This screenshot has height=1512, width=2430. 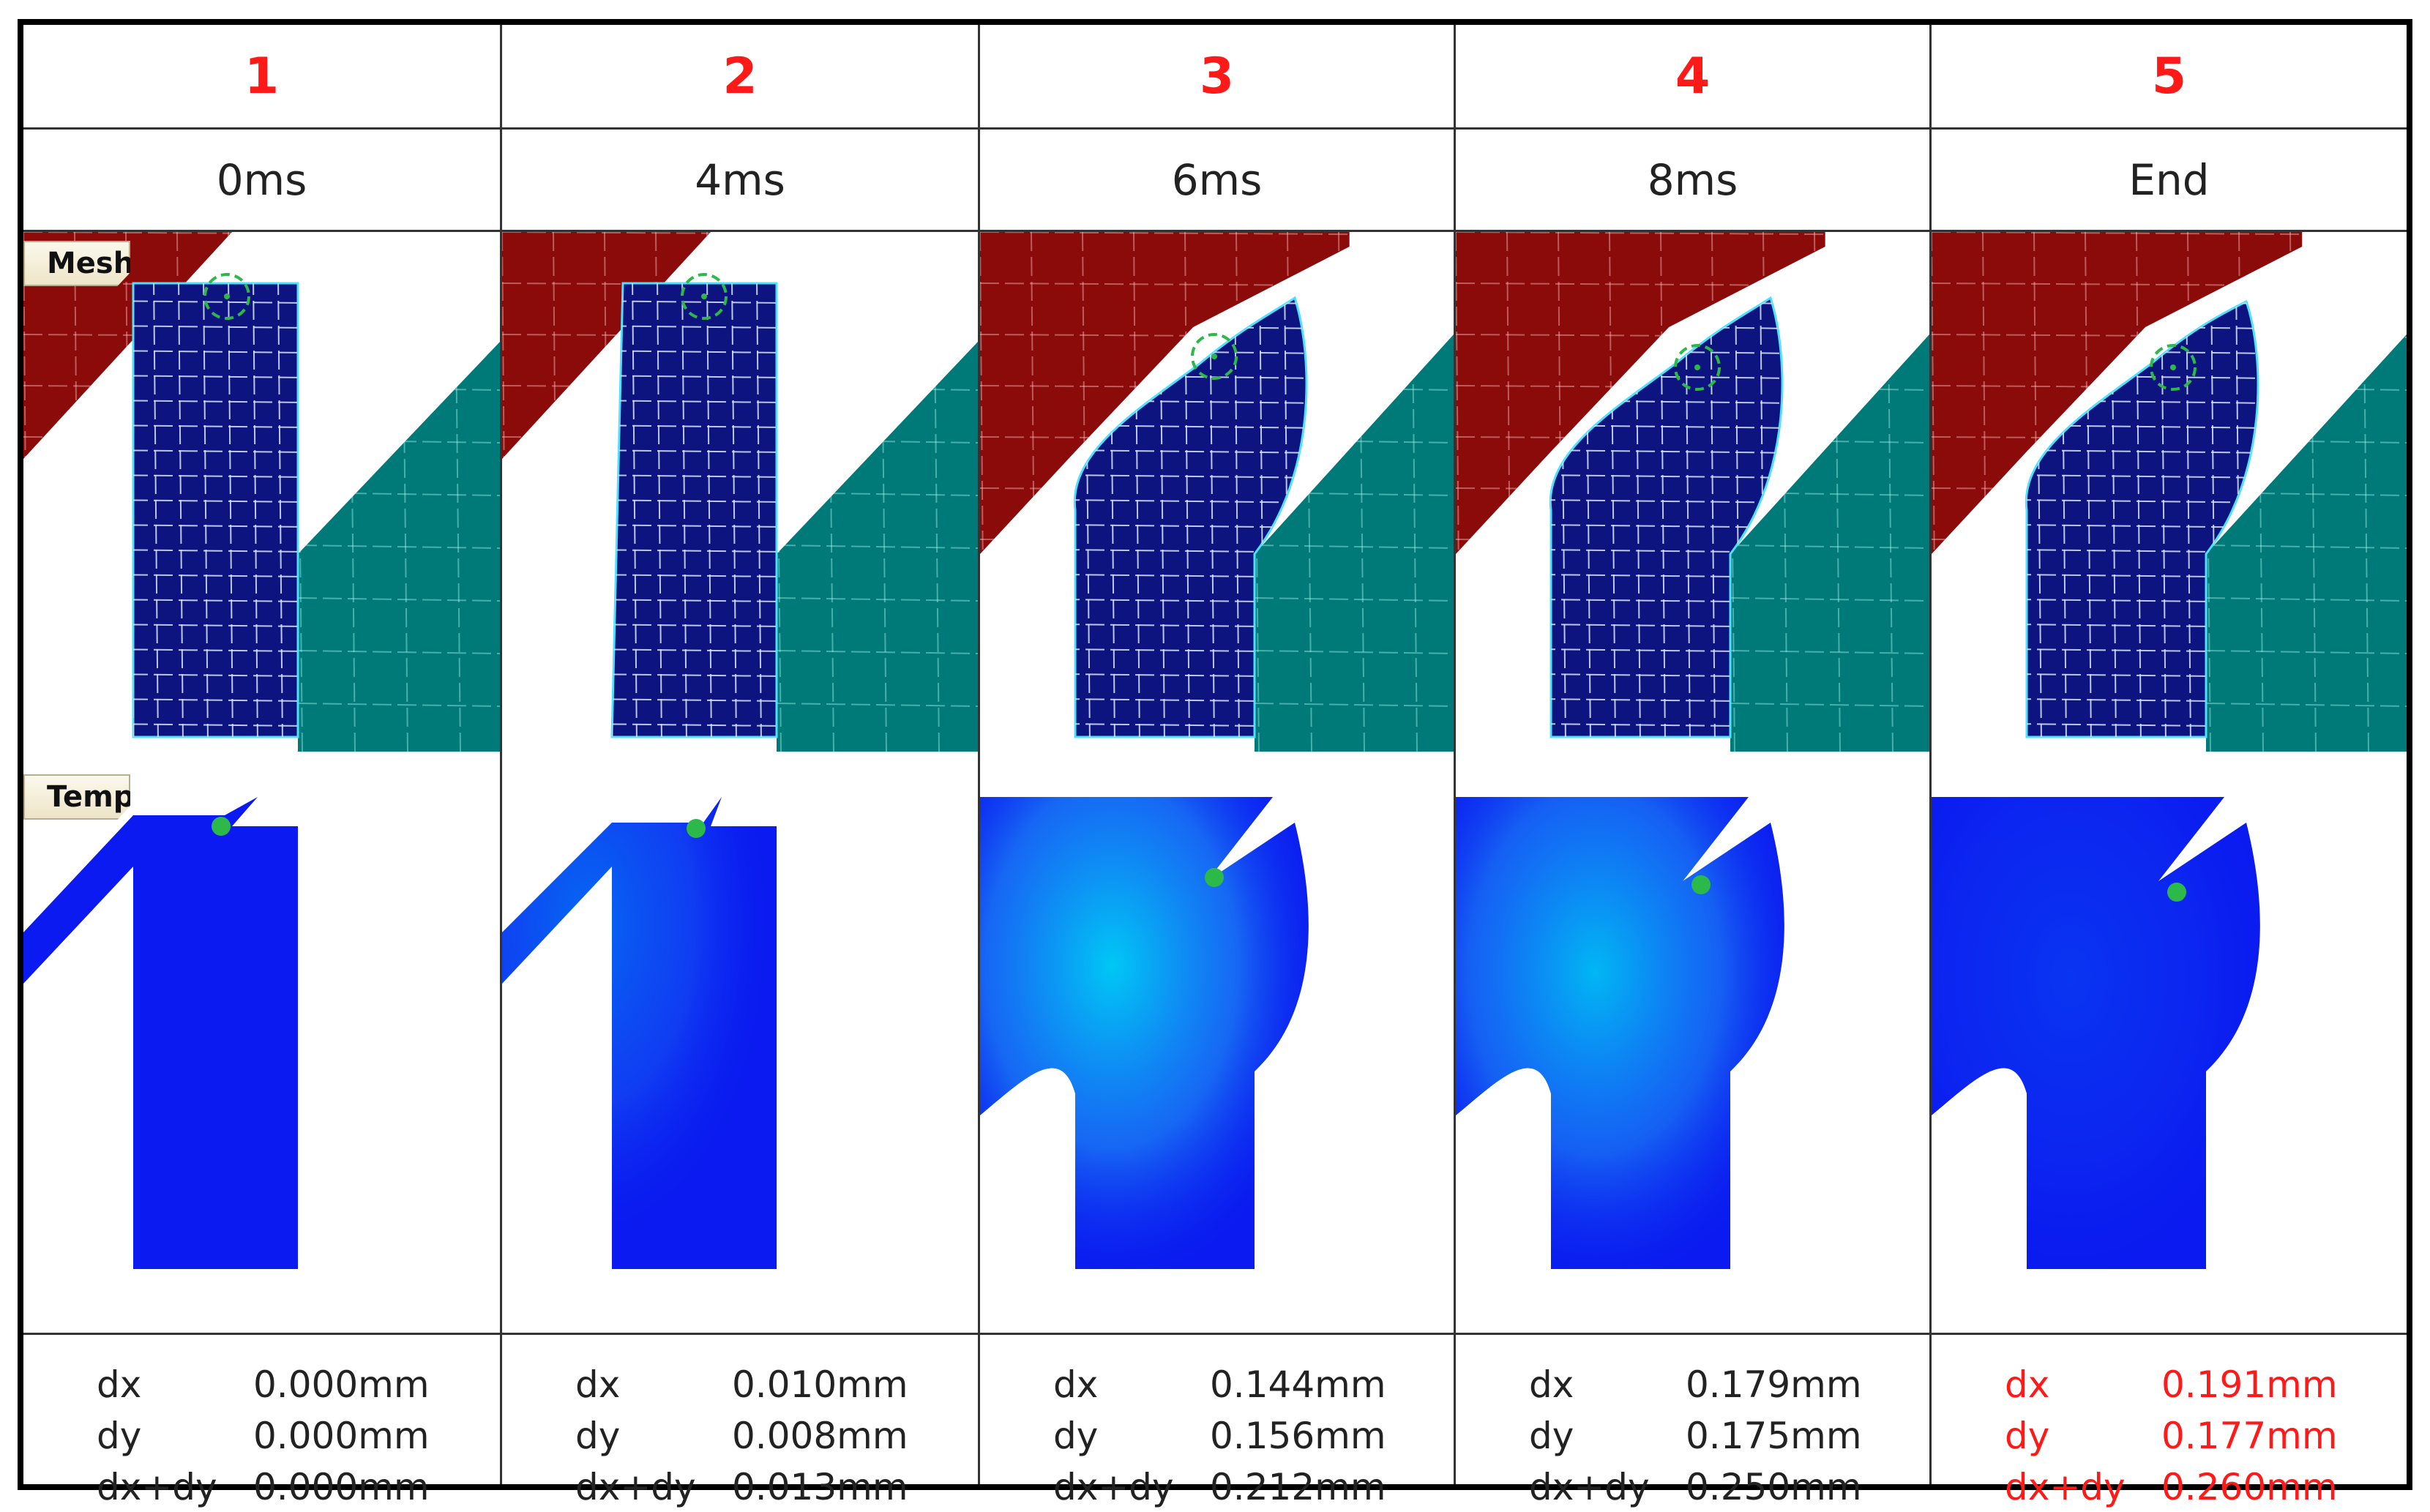 What do you see at coordinates (1298, 1436) in the screenshot?
I see `readout-value: 0.156mm` at bounding box center [1298, 1436].